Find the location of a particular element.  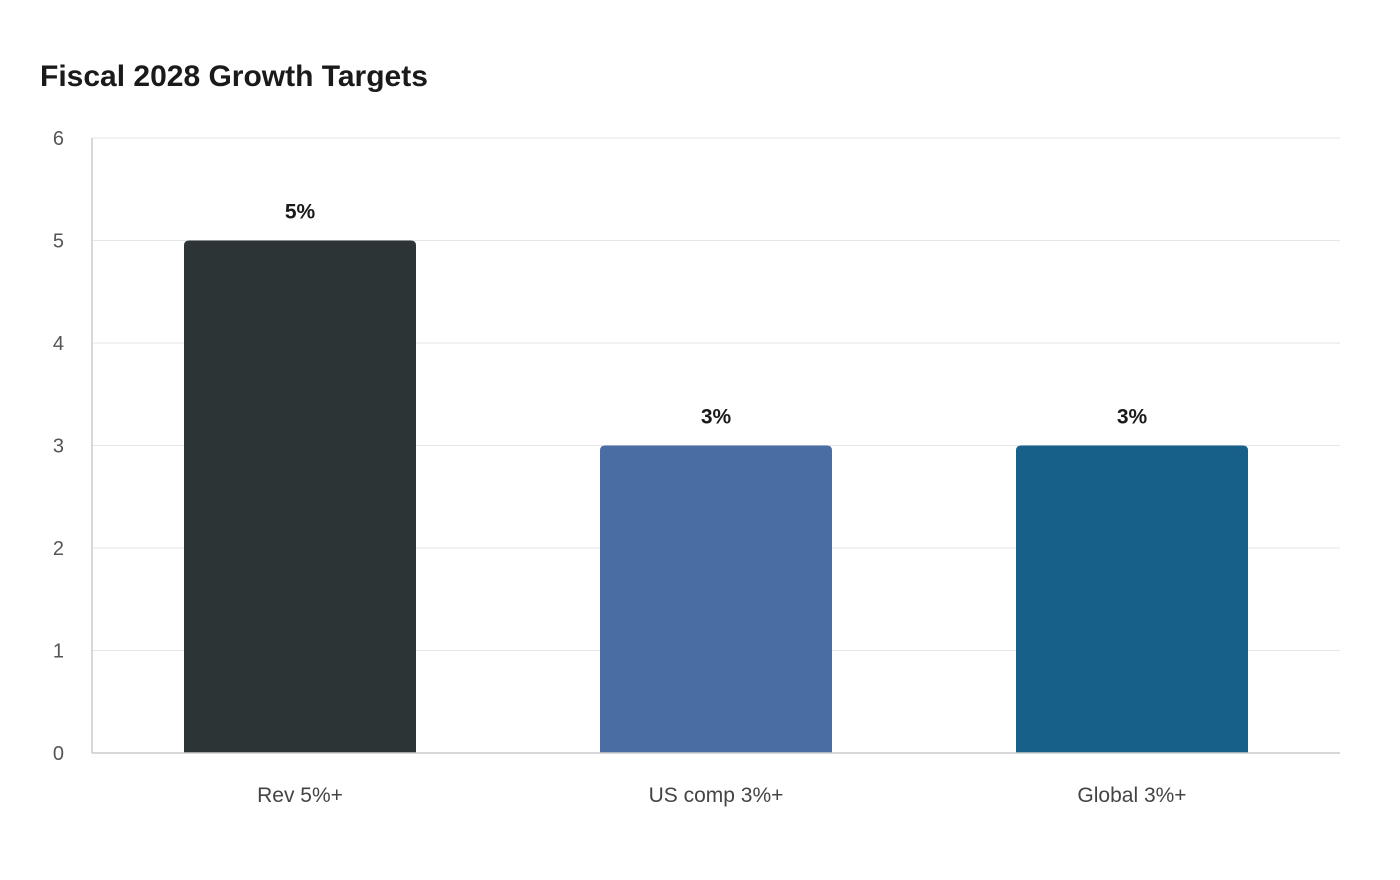

y-tick-label: 0 is located at coordinates (58, 754).